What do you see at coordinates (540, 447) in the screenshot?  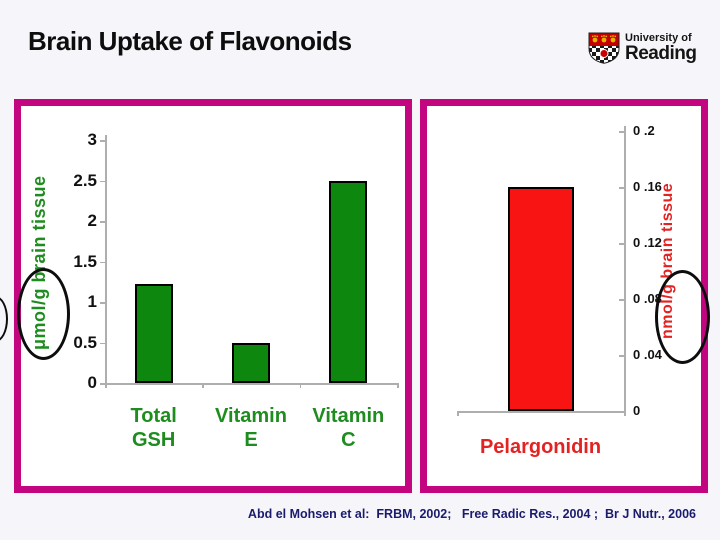 I see `category-label: Pelargonidin` at bounding box center [540, 447].